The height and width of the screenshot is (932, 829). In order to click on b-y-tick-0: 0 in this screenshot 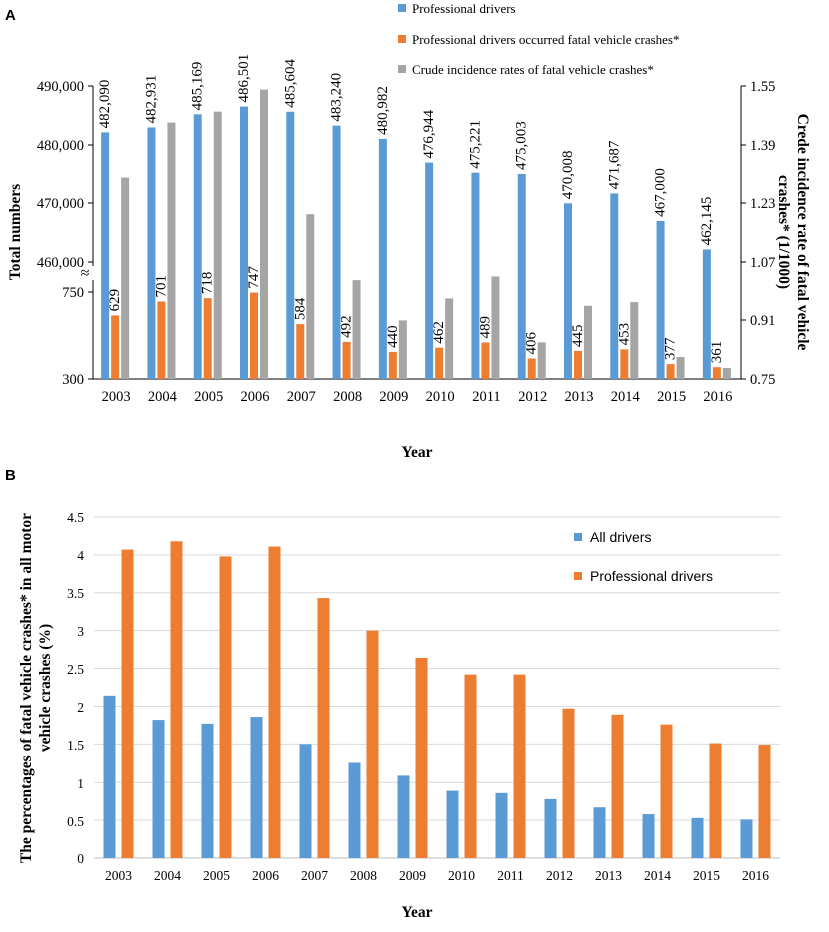, I will do `click(80, 858)`.